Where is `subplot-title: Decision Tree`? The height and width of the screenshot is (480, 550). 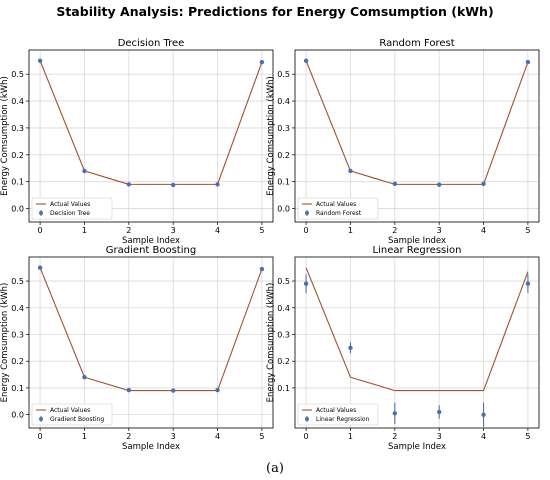 subplot-title: Decision Tree is located at coordinates (151, 43).